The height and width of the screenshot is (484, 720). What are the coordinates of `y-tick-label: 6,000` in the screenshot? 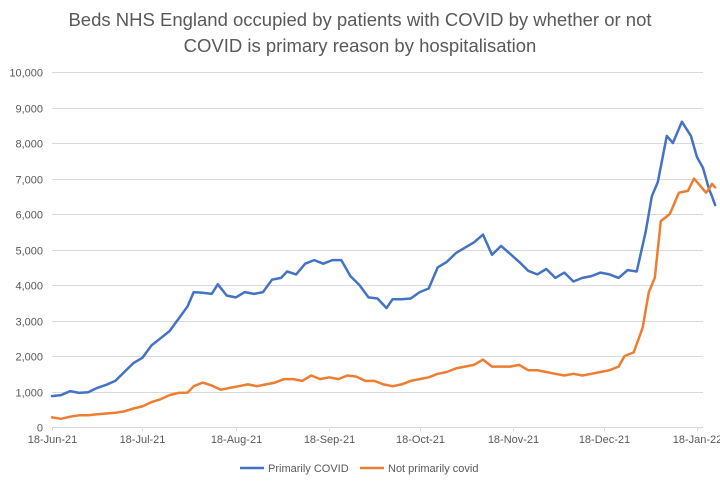 It's located at (29, 216).